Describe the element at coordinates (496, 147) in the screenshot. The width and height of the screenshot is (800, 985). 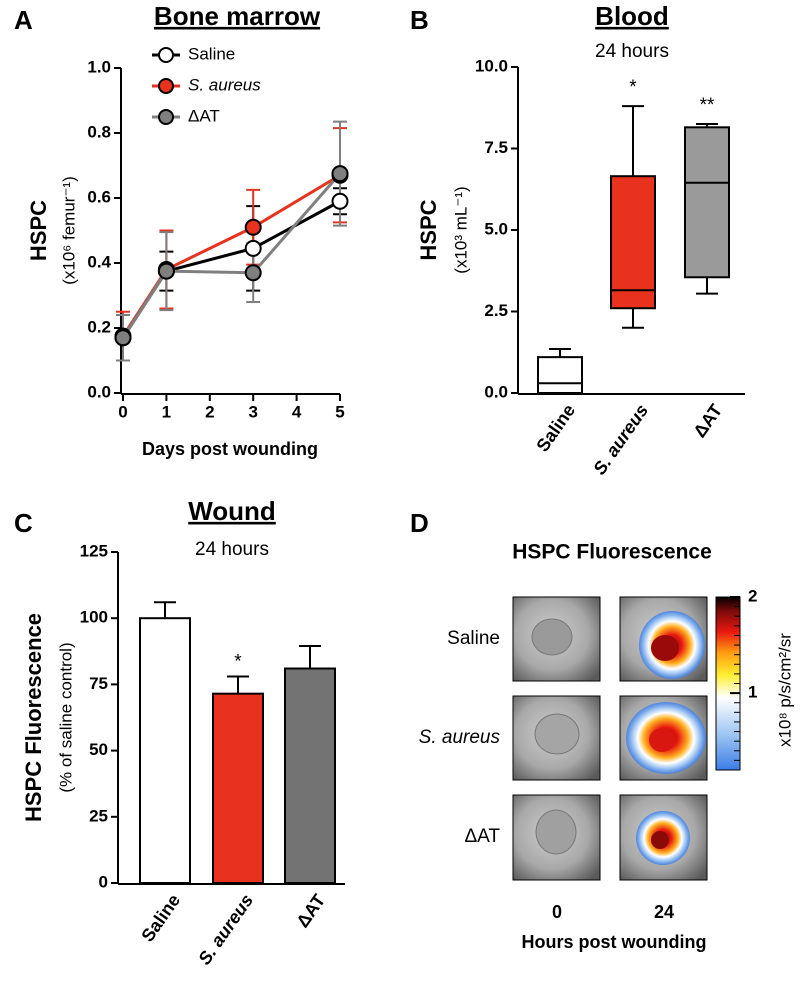
I see `y-tick-label: 7.5` at that location.